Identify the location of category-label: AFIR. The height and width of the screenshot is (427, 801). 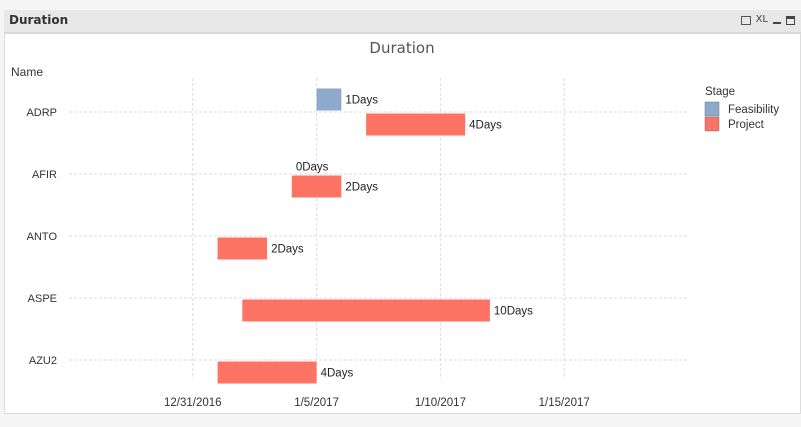
(44, 175).